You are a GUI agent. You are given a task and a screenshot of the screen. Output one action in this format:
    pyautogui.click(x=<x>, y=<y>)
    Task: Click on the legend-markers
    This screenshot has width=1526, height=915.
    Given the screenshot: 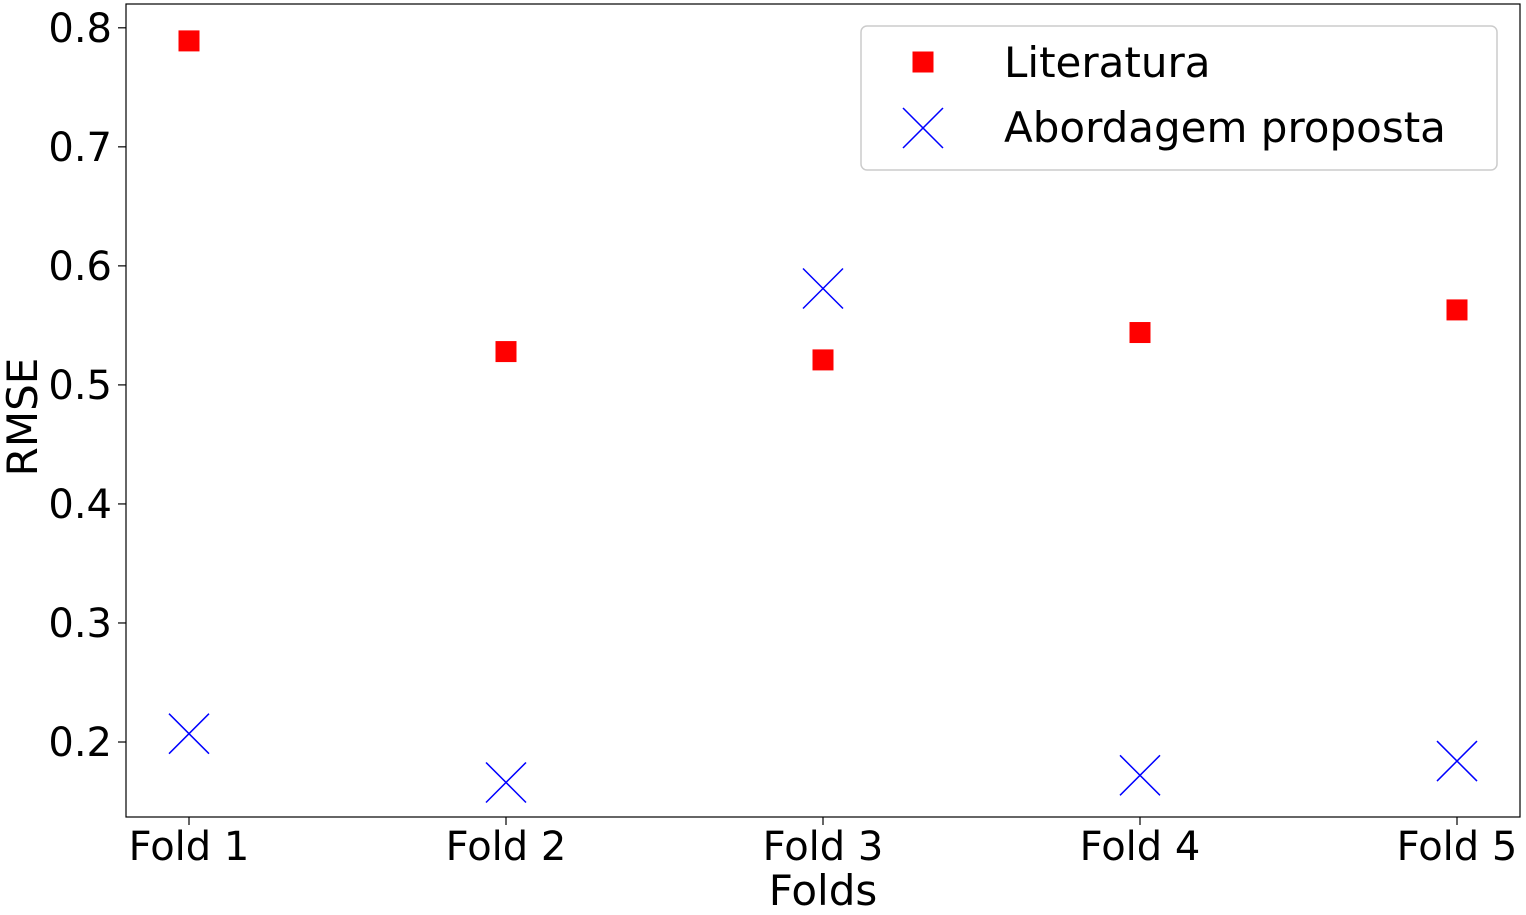 What is the action you would take?
    pyautogui.click(x=923, y=100)
    